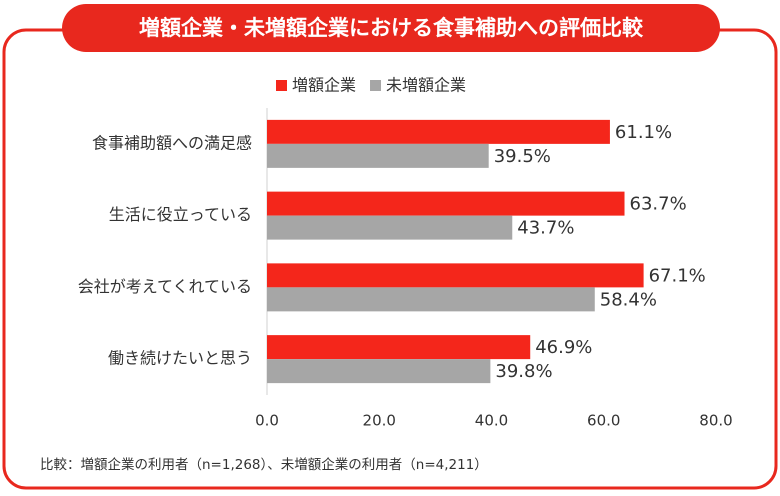 This screenshot has width=780, height=496. Describe the element at coordinates (715, 421) in the screenshot. I see `x-tick-label: 80.0` at that location.